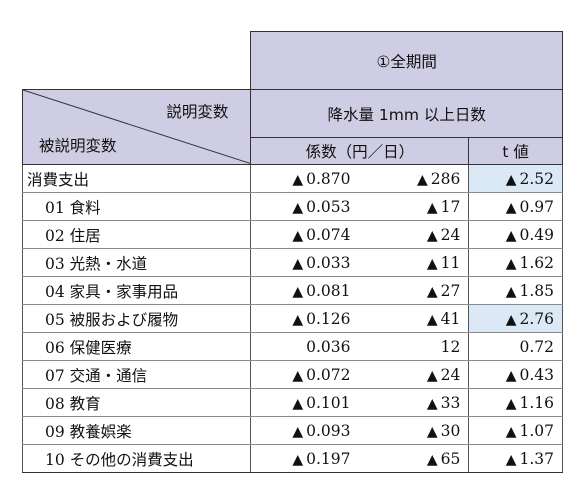 The image size is (563, 495). Describe the element at coordinates (445, 178) in the screenshot. I see `coef-per-day-cell-value: 286` at that location.